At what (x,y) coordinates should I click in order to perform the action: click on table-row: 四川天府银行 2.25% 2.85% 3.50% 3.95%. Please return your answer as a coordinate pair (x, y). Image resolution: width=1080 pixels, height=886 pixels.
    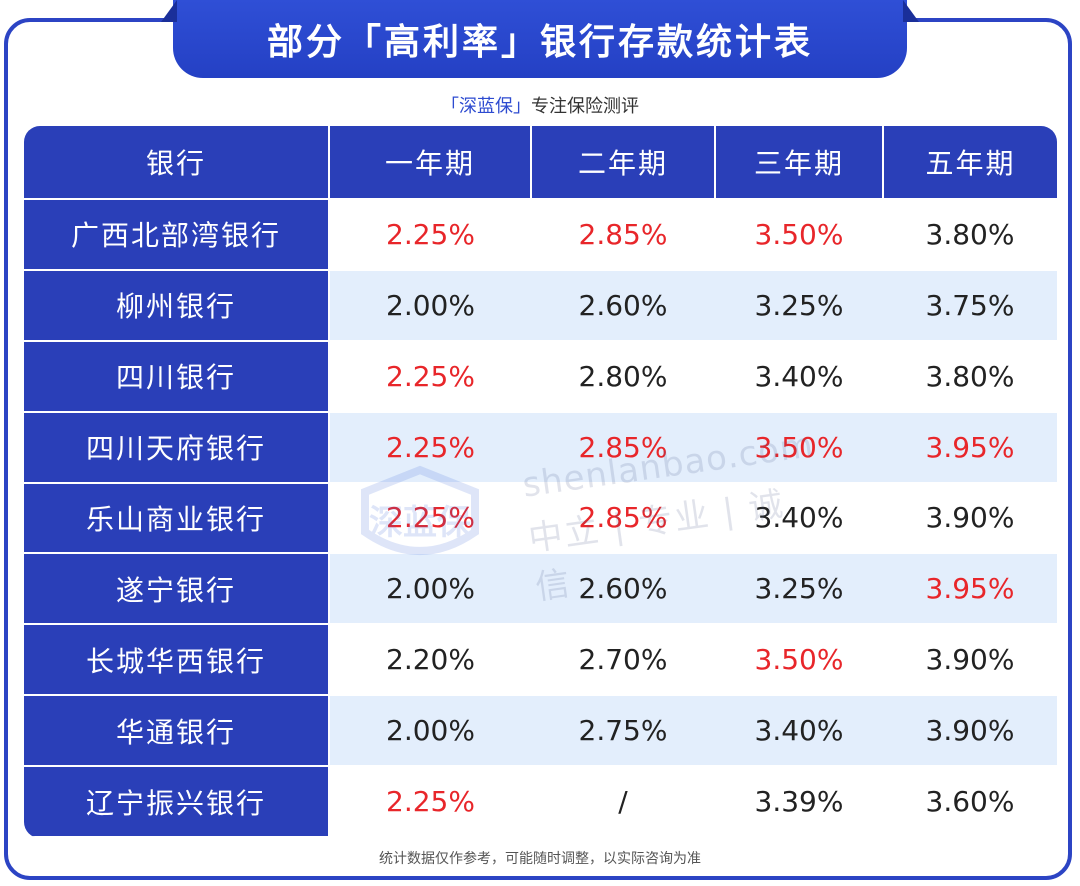
    Looking at the image, I should click on (540, 447).